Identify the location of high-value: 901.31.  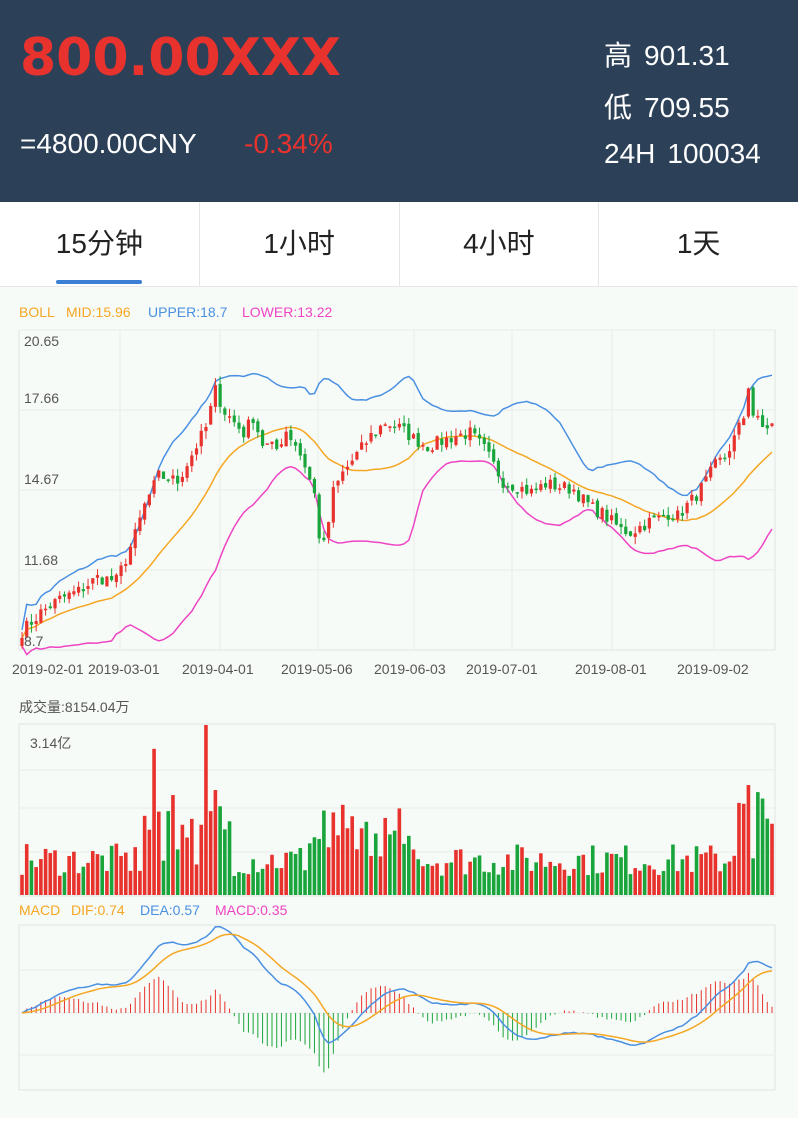
(687, 55).